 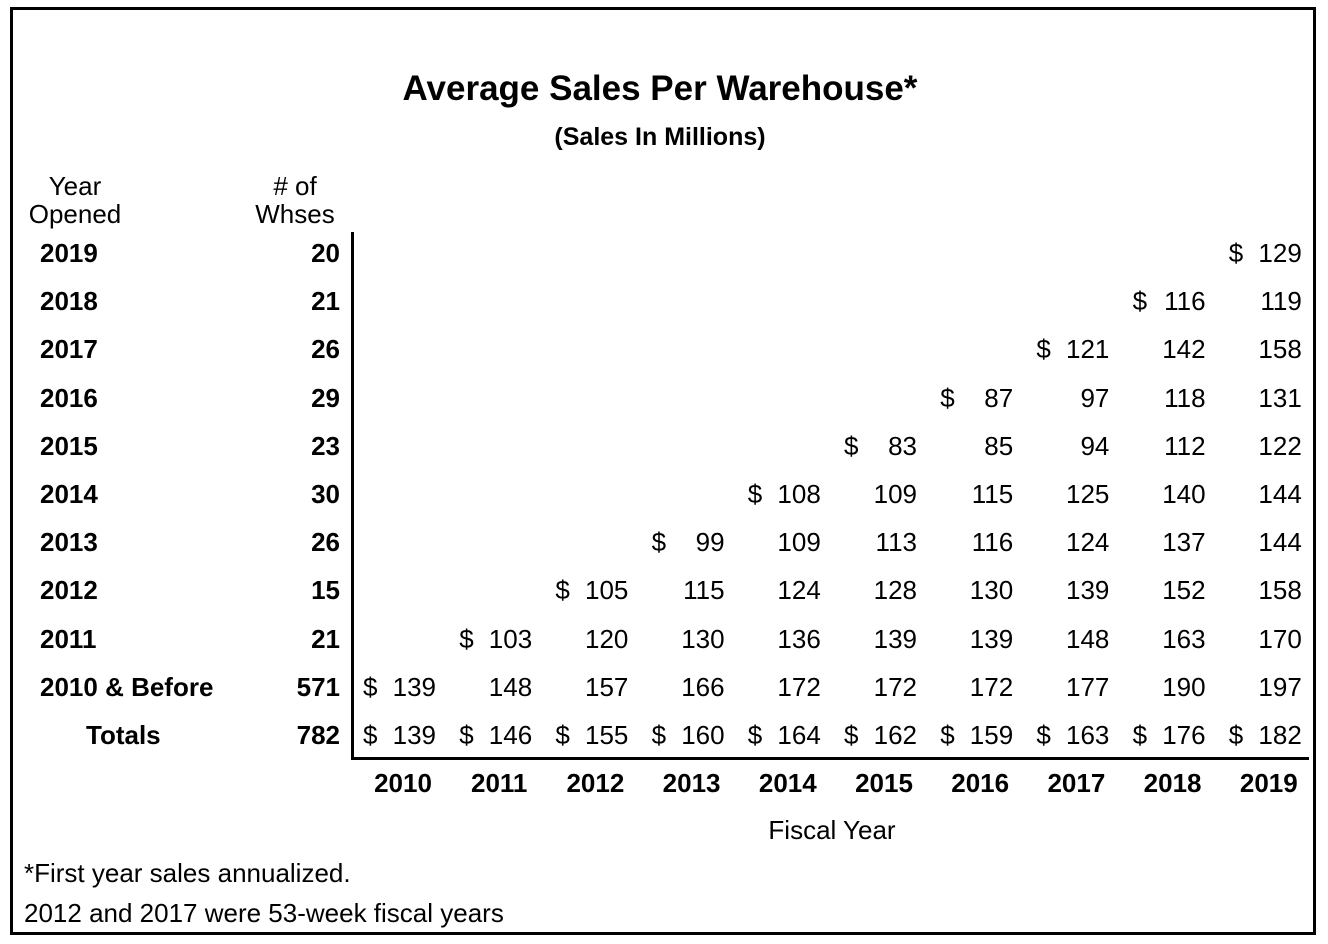 What do you see at coordinates (607, 735) in the screenshot?
I see `table-cell: 155` at bounding box center [607, 735].